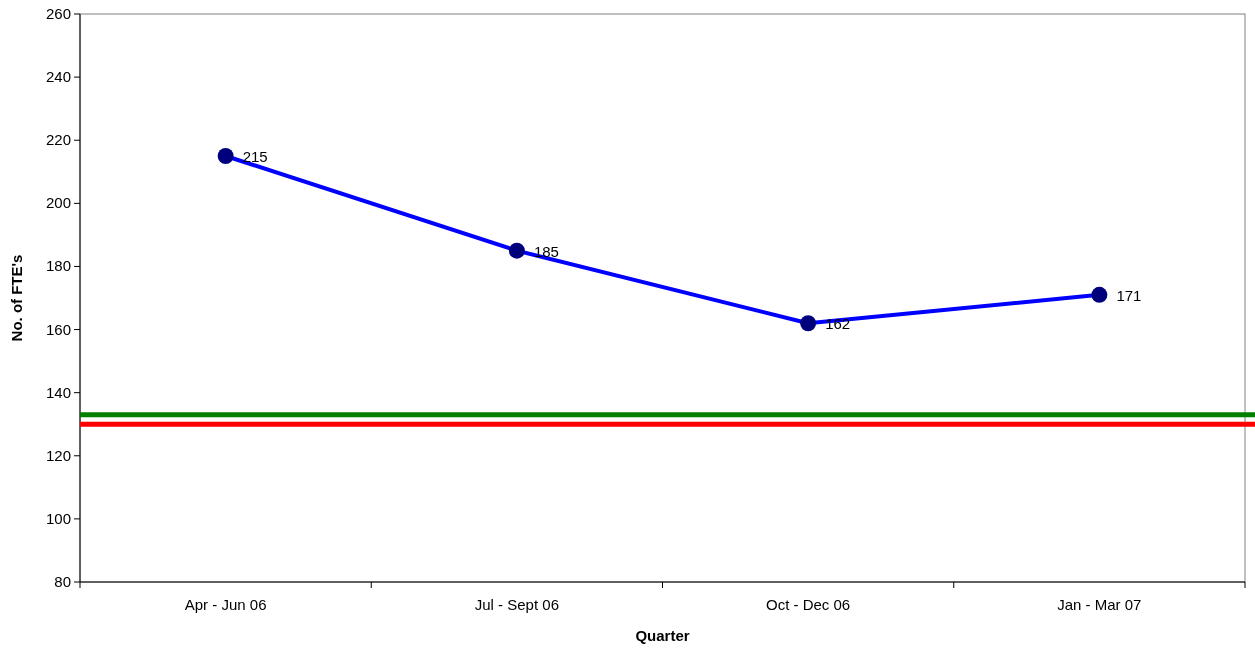  What do you see at coordinates (58, 329) in the screenshot?
I see `y-tick-label: 160` at bounding box center [58, 329].